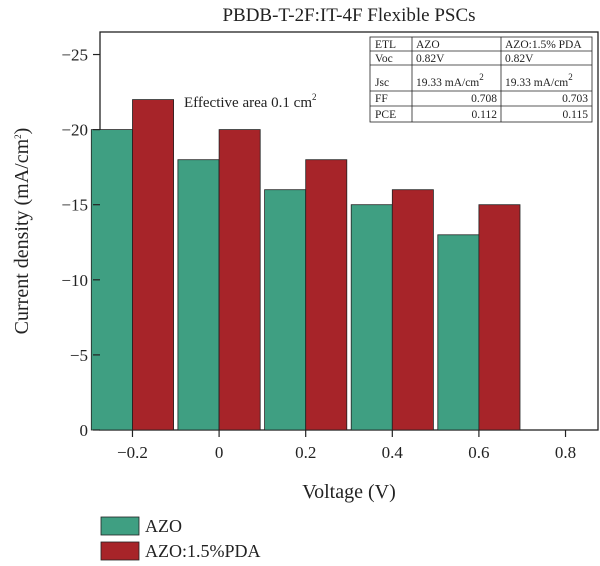  I want to click on y-tick-label: −20, so click(74, 130).